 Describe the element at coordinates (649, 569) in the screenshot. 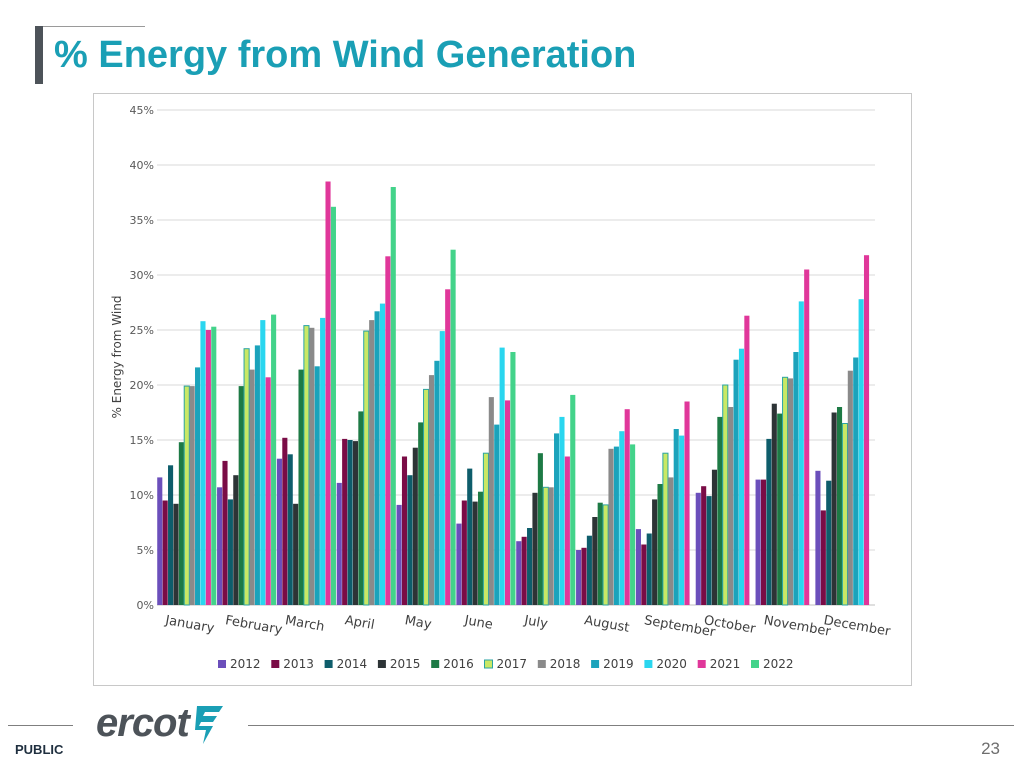

I see `bar-2014-september` at that location.